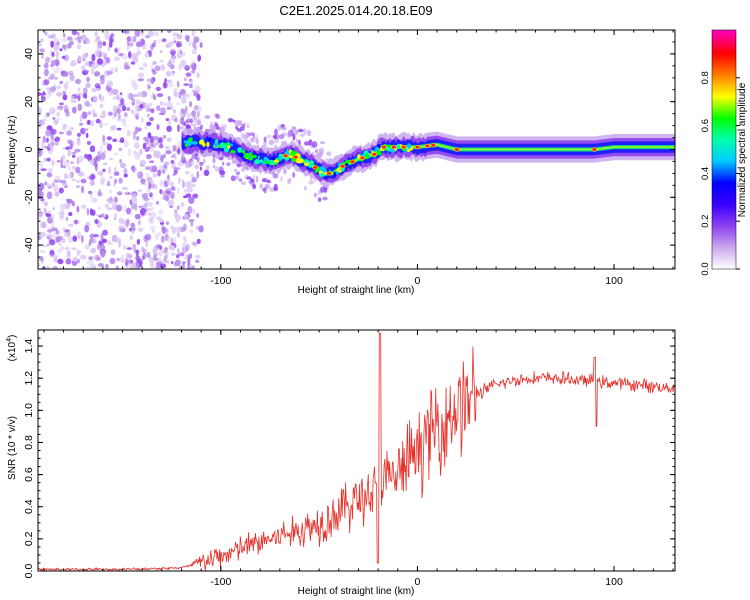  Describe the element at coordinates (720, 152) in the screenshot. I see `colorbar-ticks: 0.0 0.2 0.4 0.6 0.8` at that location.